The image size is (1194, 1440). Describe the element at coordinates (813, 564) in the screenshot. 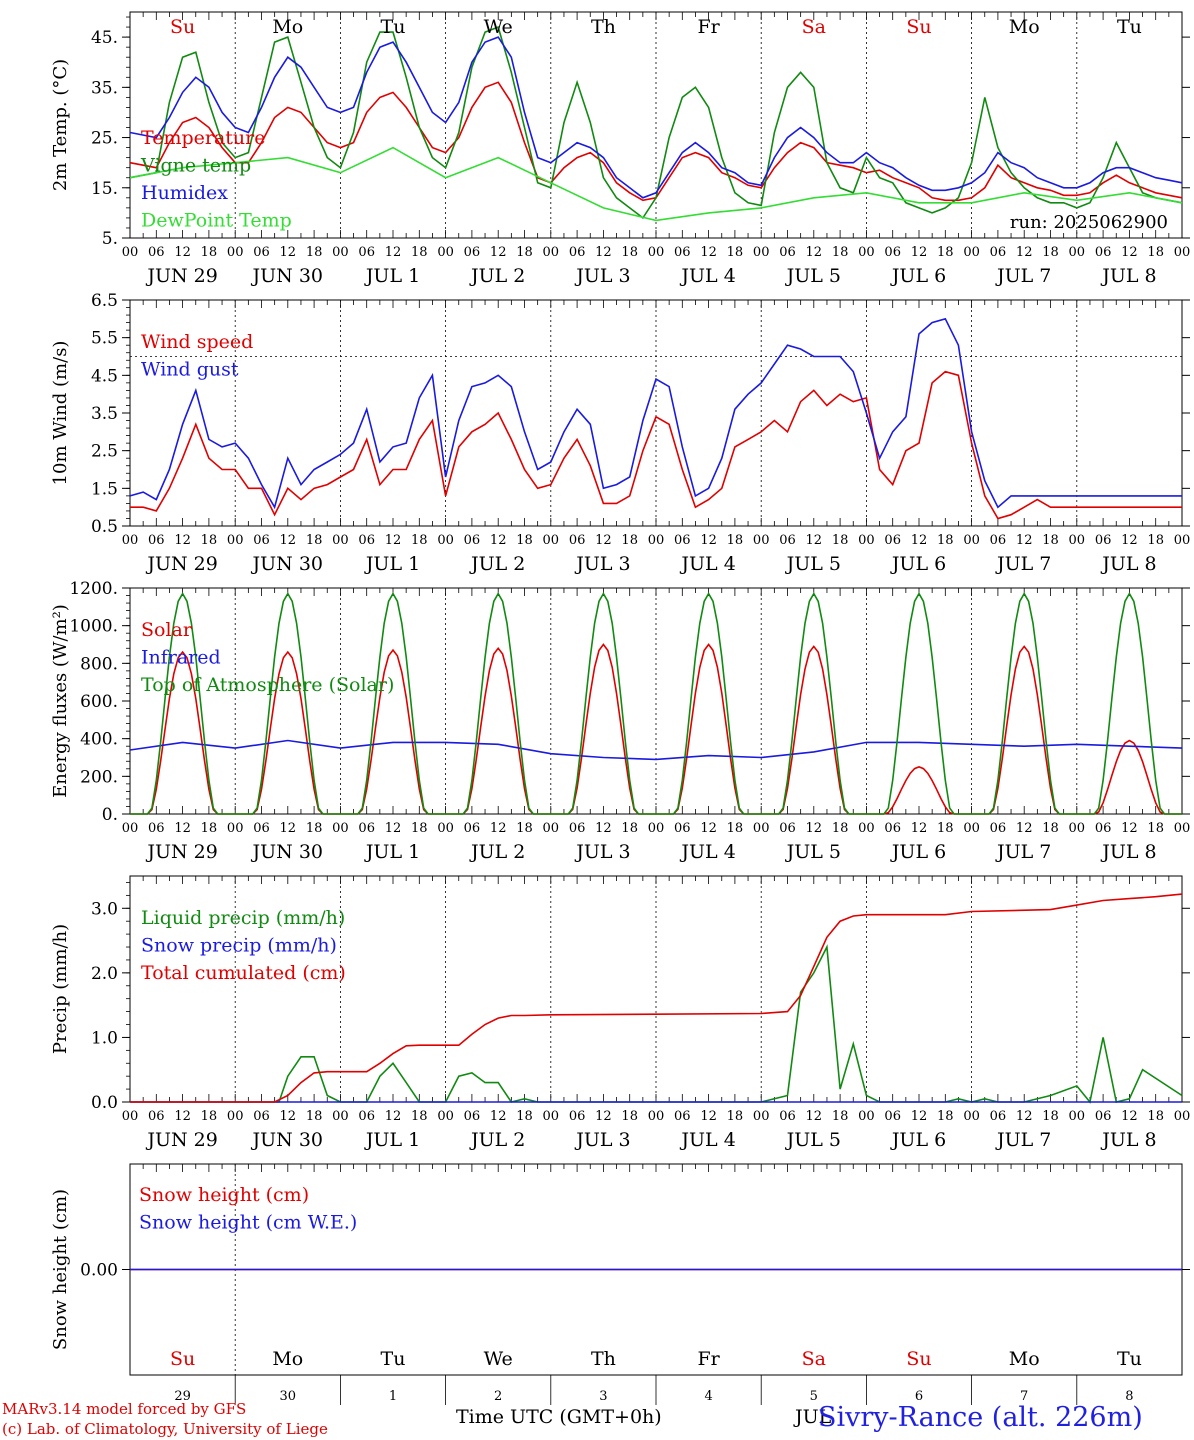

I see `day-label: JUL 5` at that location.